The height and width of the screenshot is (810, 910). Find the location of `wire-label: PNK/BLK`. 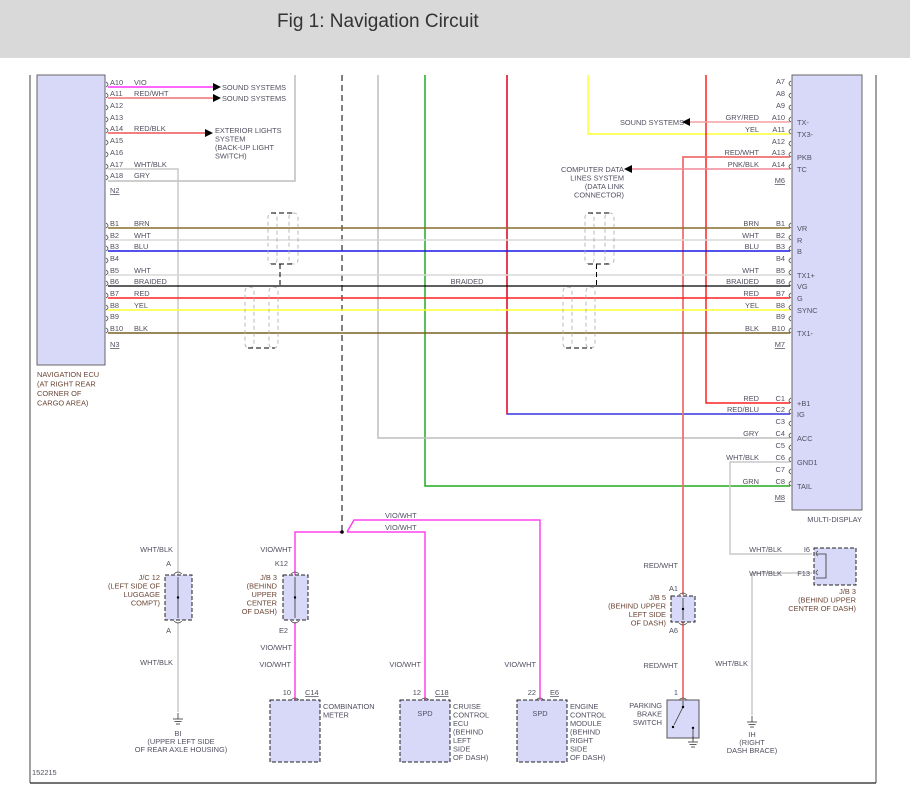

wire-label: PNK/BLK is located at coordinates (743, 164).